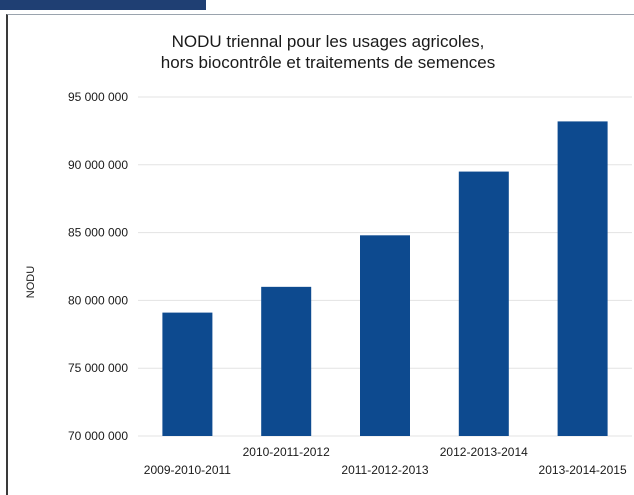  Describe the element at coordinates (484, 452) in the screenshot. I see `x-tick-label: 2012-2013-2014` at that location.